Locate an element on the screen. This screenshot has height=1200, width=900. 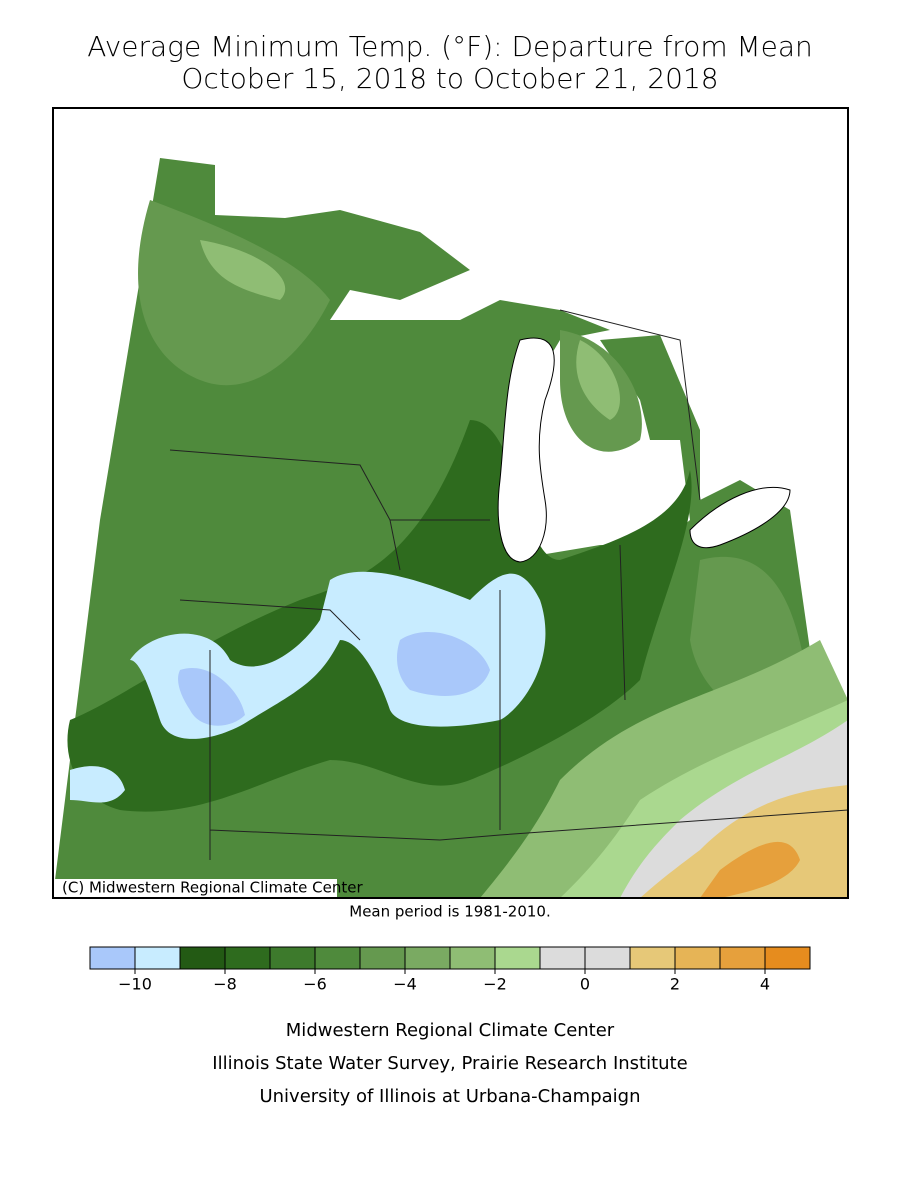
legend-tick-label: −10 is located at coordinates (135, 984).